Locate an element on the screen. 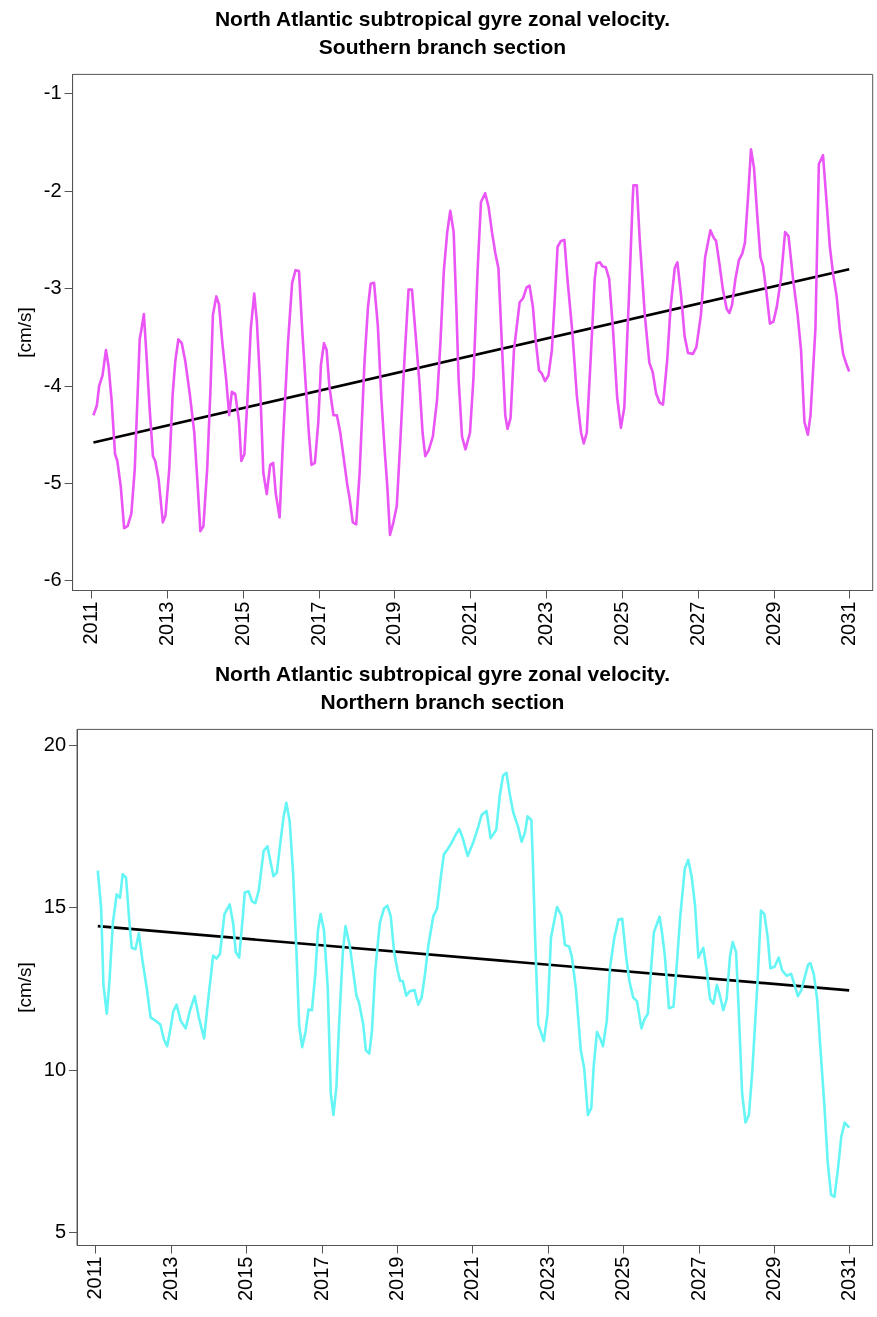 This screenshot has height=1317, width=877. chart-subtitle: Northern branch section is located at coordinates (442, 701).